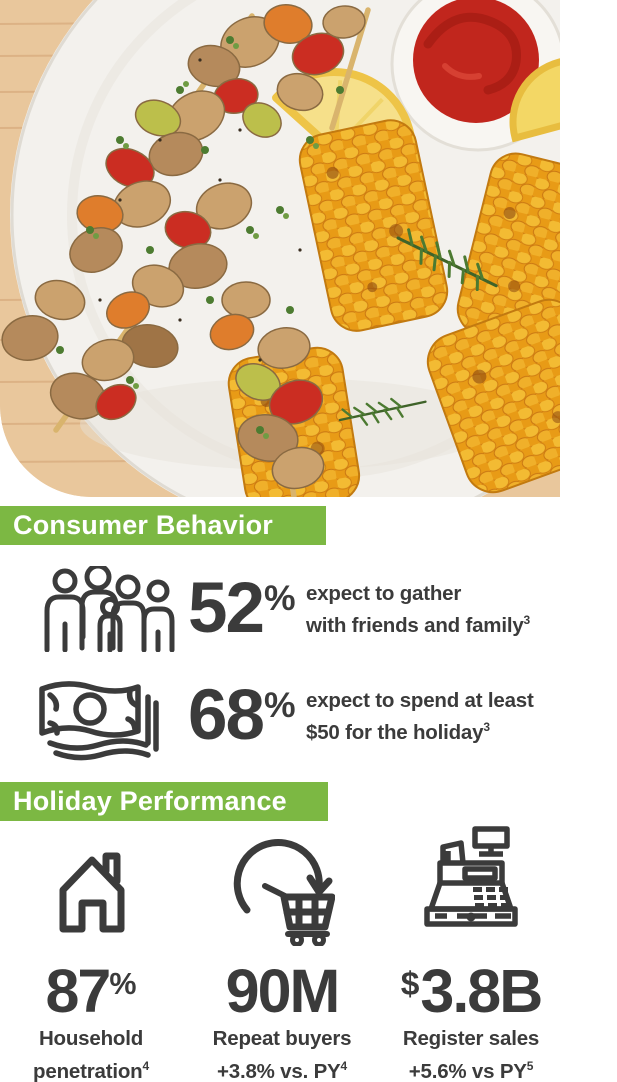  Describe the element at coordinates (282, 893) in the screenshot. I see `repeat-purchase-cart-icon` at that location.